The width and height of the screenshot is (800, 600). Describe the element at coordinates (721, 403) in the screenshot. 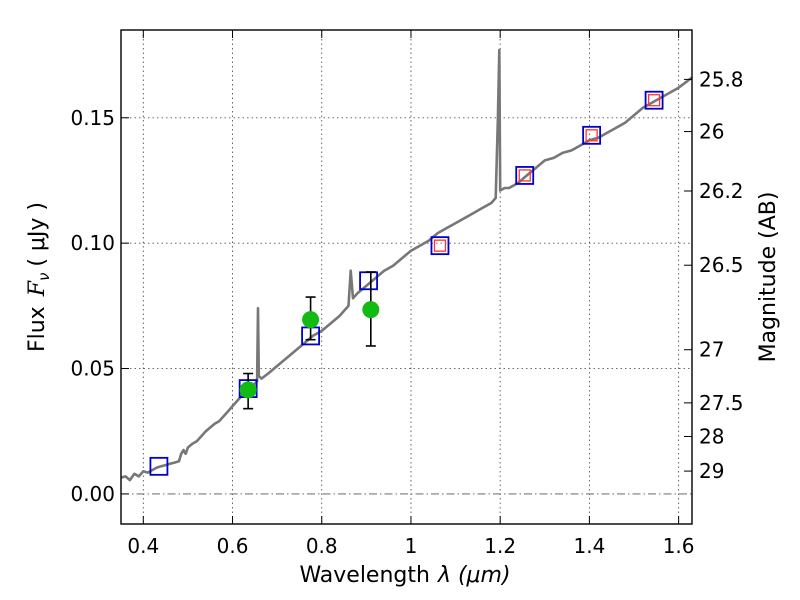

I see `magnitude-tick-label: 27.5` at that location.